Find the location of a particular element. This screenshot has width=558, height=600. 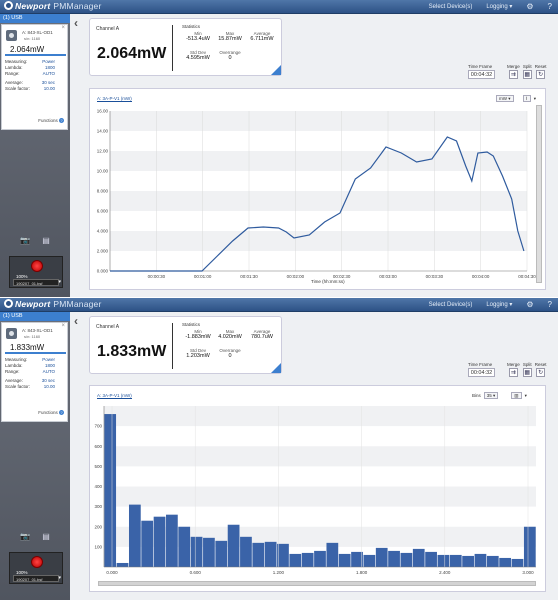

stat-overrange: Overrange 0 is located at coordinates (230, 353).